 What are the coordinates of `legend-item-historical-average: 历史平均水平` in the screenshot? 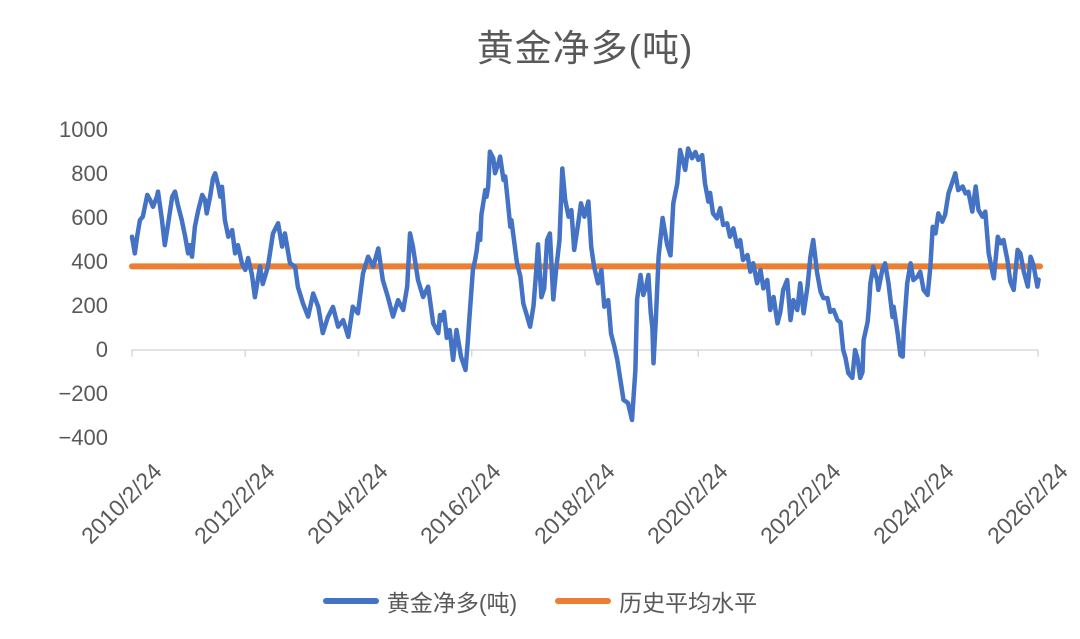 It's located at (656, 601).